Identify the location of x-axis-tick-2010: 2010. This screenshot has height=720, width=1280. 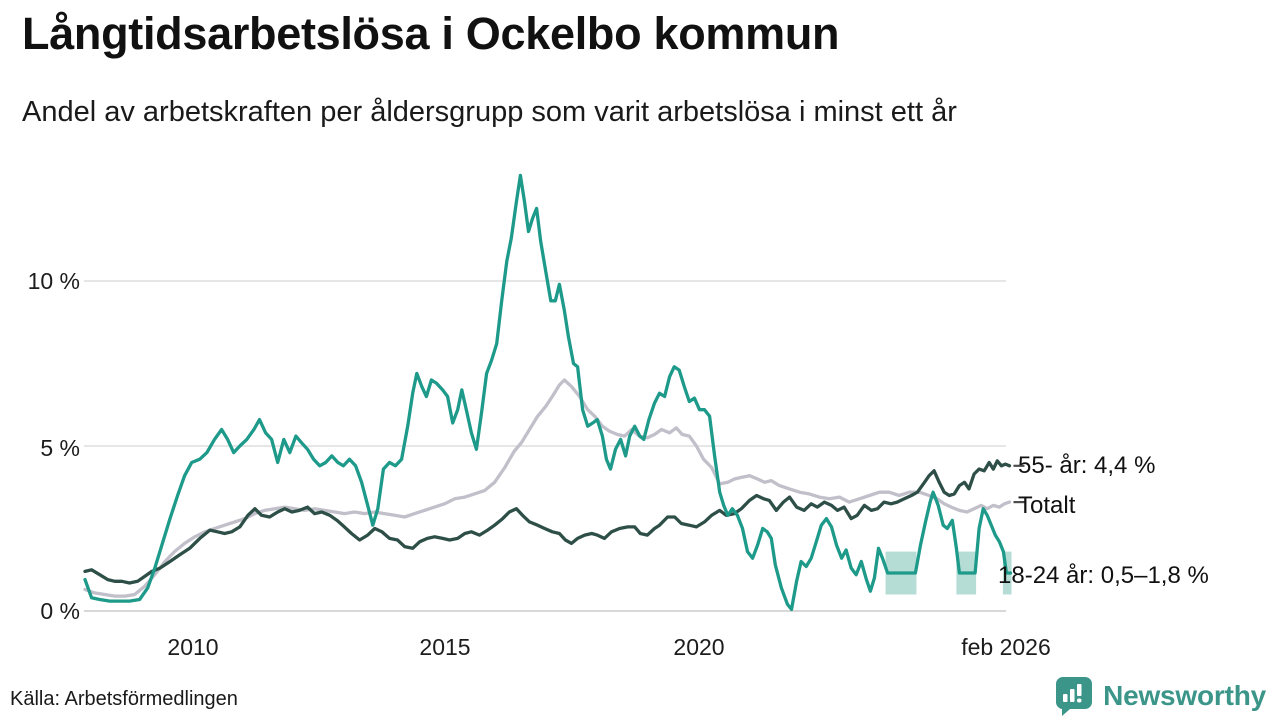
(193, 647).